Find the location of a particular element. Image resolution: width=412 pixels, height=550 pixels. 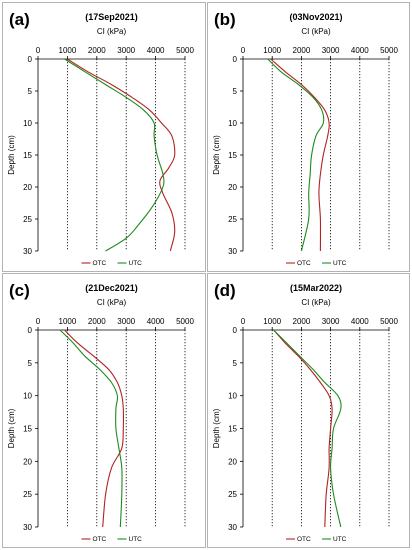

chart-title: (03Nov2021) is located at coordinates (315, 17).